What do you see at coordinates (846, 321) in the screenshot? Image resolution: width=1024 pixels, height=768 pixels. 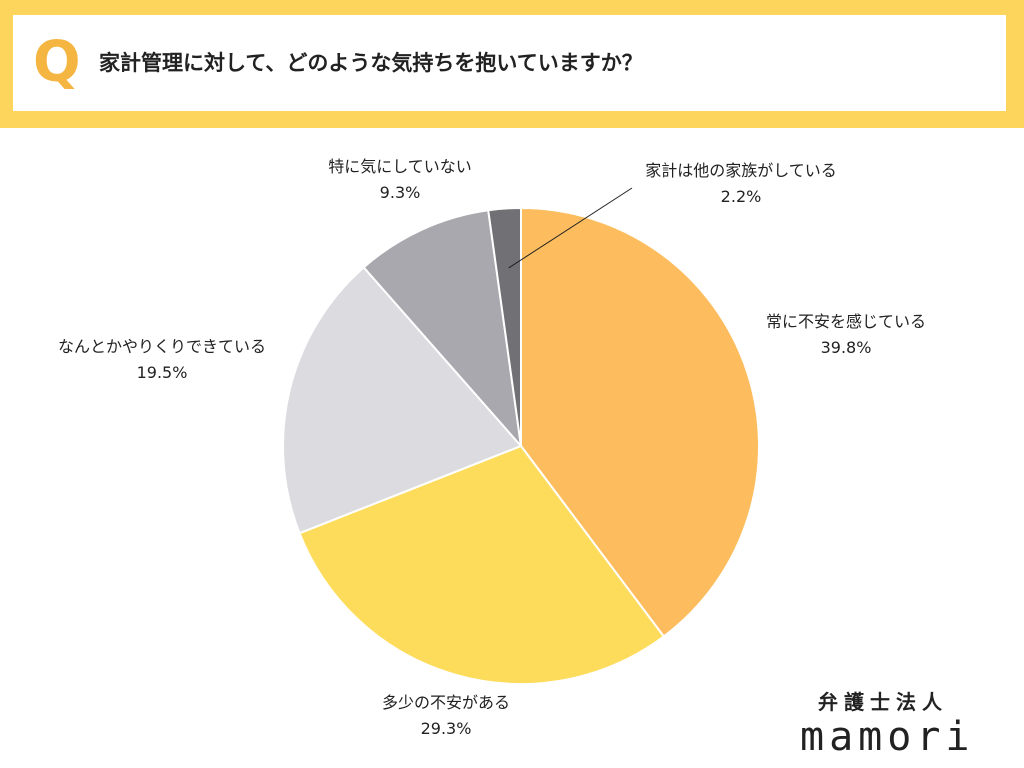 I see `slice-label: 常に不安を感じている` at bounding box center [846, 321].